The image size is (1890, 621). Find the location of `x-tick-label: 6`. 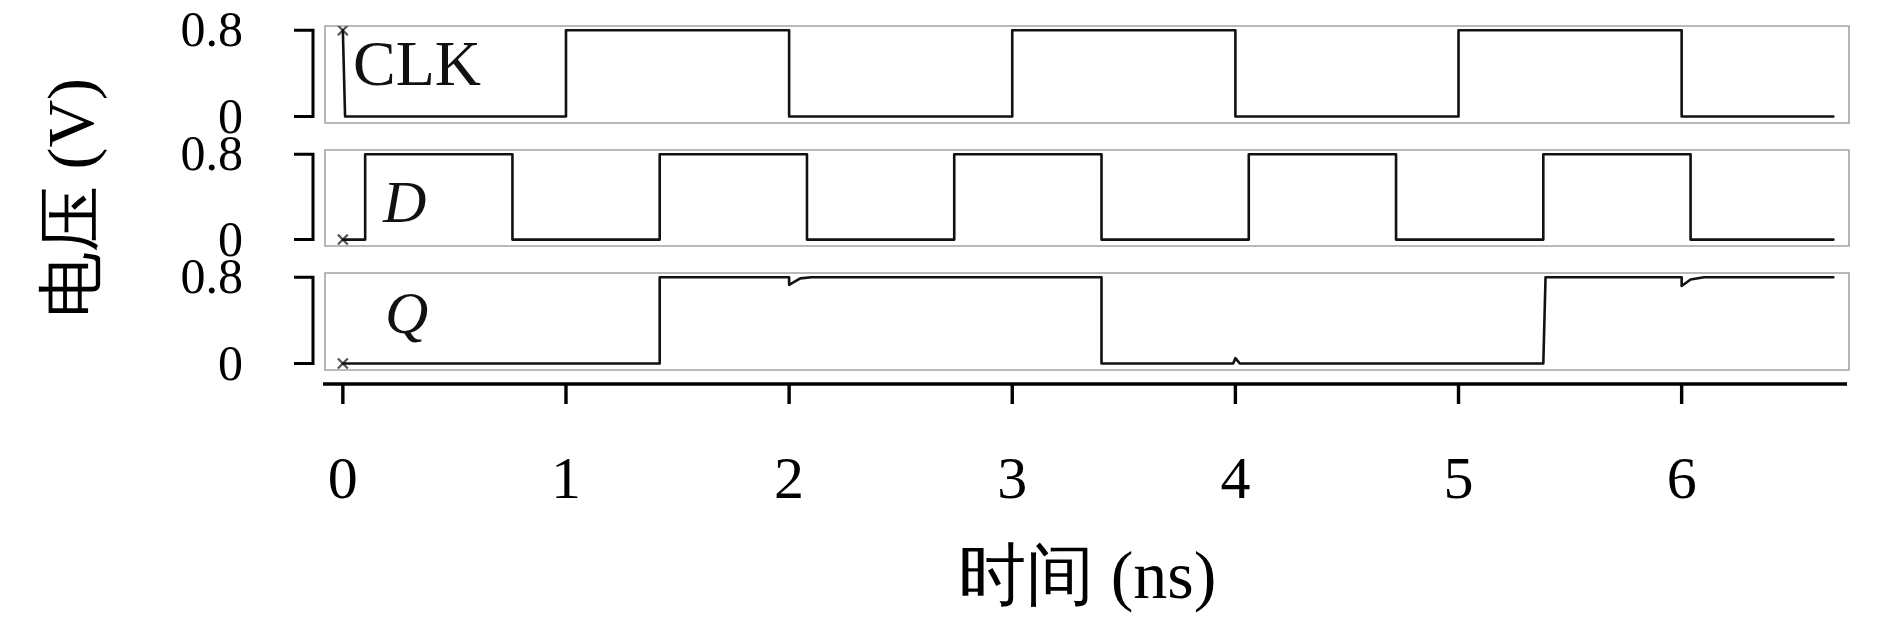

x-tick-label: 6 is located at coordinates (1681, 477).